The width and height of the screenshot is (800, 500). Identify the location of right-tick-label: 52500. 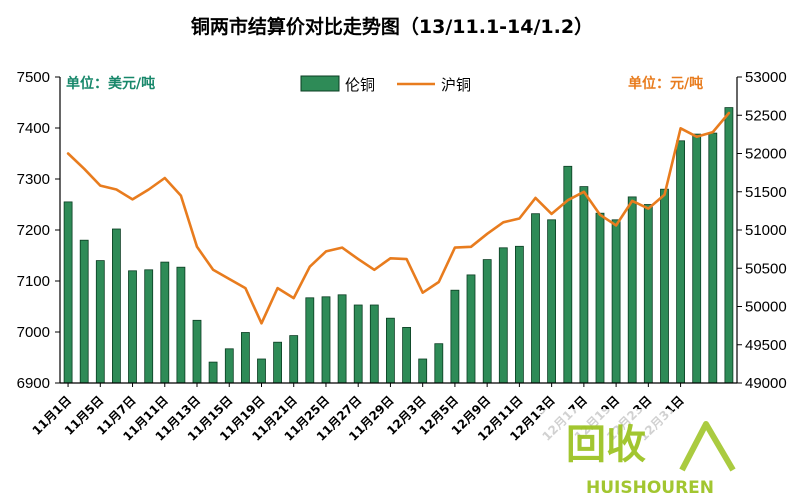
(766, 115).